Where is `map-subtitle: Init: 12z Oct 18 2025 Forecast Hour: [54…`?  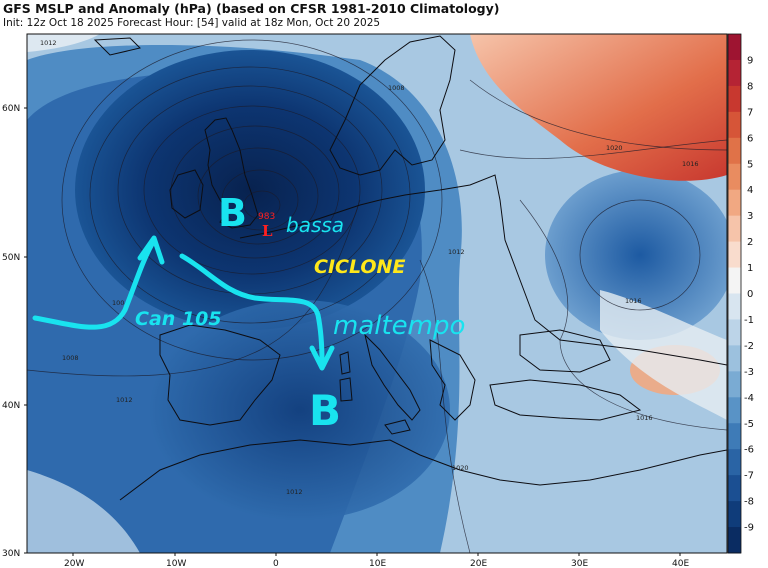 map-subtitle: Init: 12z Oct 18 2025 Forecast Hour: [54… is located at coordinates (192, 23).